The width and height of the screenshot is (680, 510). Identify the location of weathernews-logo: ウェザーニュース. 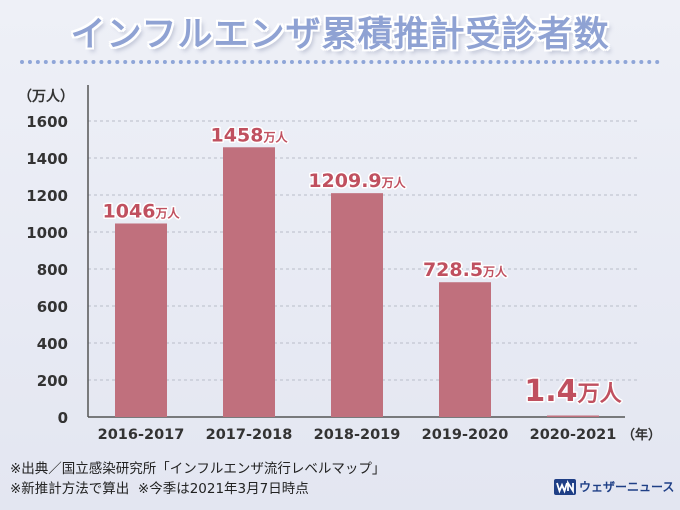
(614, 486).